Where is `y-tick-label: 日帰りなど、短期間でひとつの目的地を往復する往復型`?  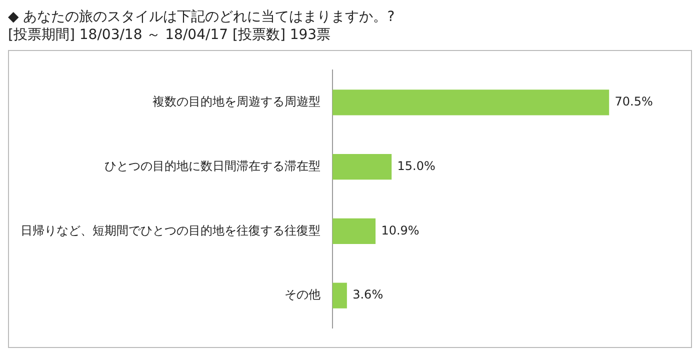
y-tick-label: 日帰りなど、短期間でひとつの目的地を往復する往復型 is located at coordinates (170, 230).